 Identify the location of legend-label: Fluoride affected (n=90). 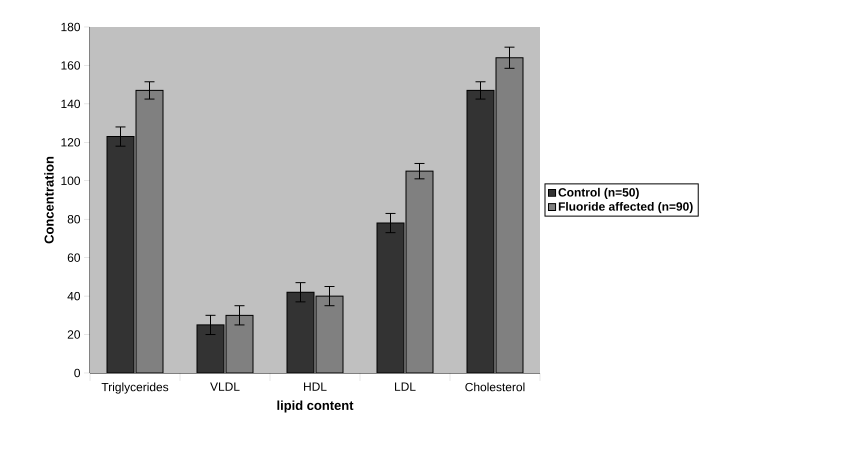
(625, 208).